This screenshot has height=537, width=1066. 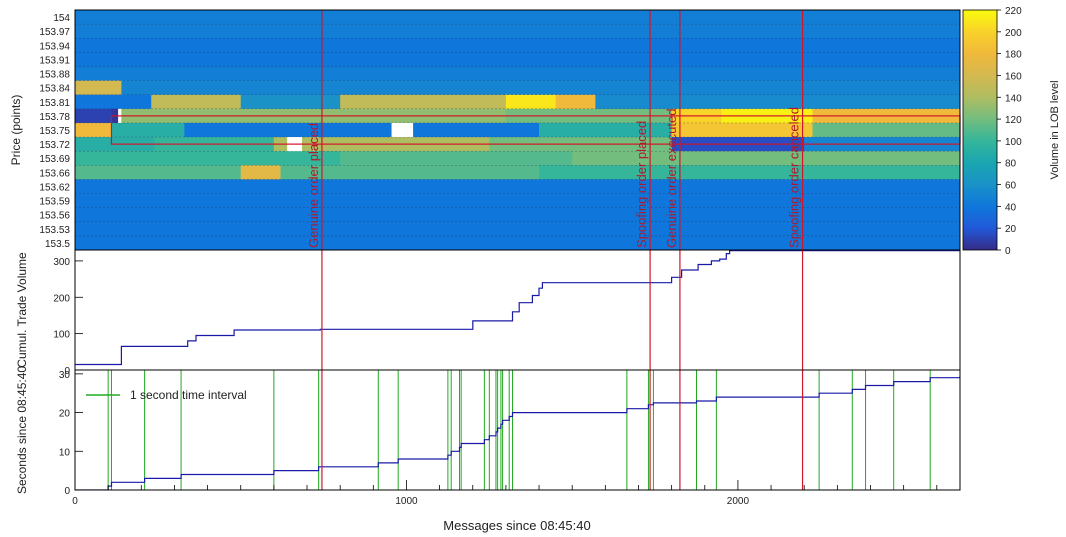 I want to click on event-label: Spoofing order canceled, so click(x=794, y=177).